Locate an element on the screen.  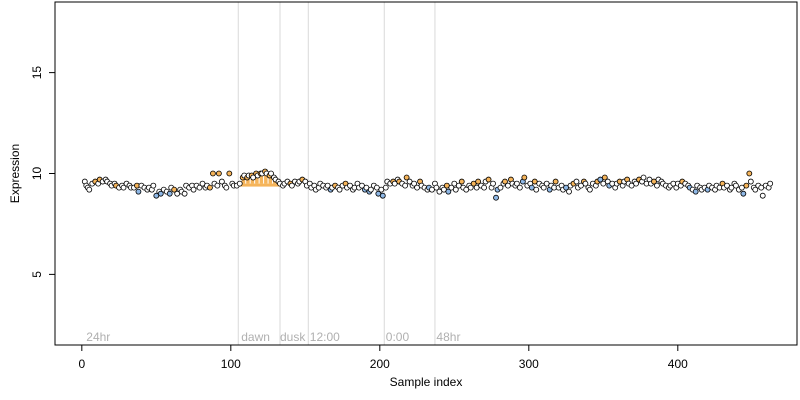
x-tick-label: 100 is located at coordinates (231, 364).